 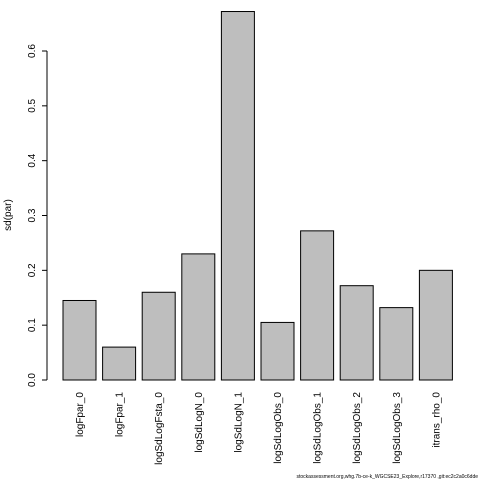 What do you see at coordinates (32, 325) in the screenshot?
I see `y-tick-label: 0.1` at bounding box center [32, 325].